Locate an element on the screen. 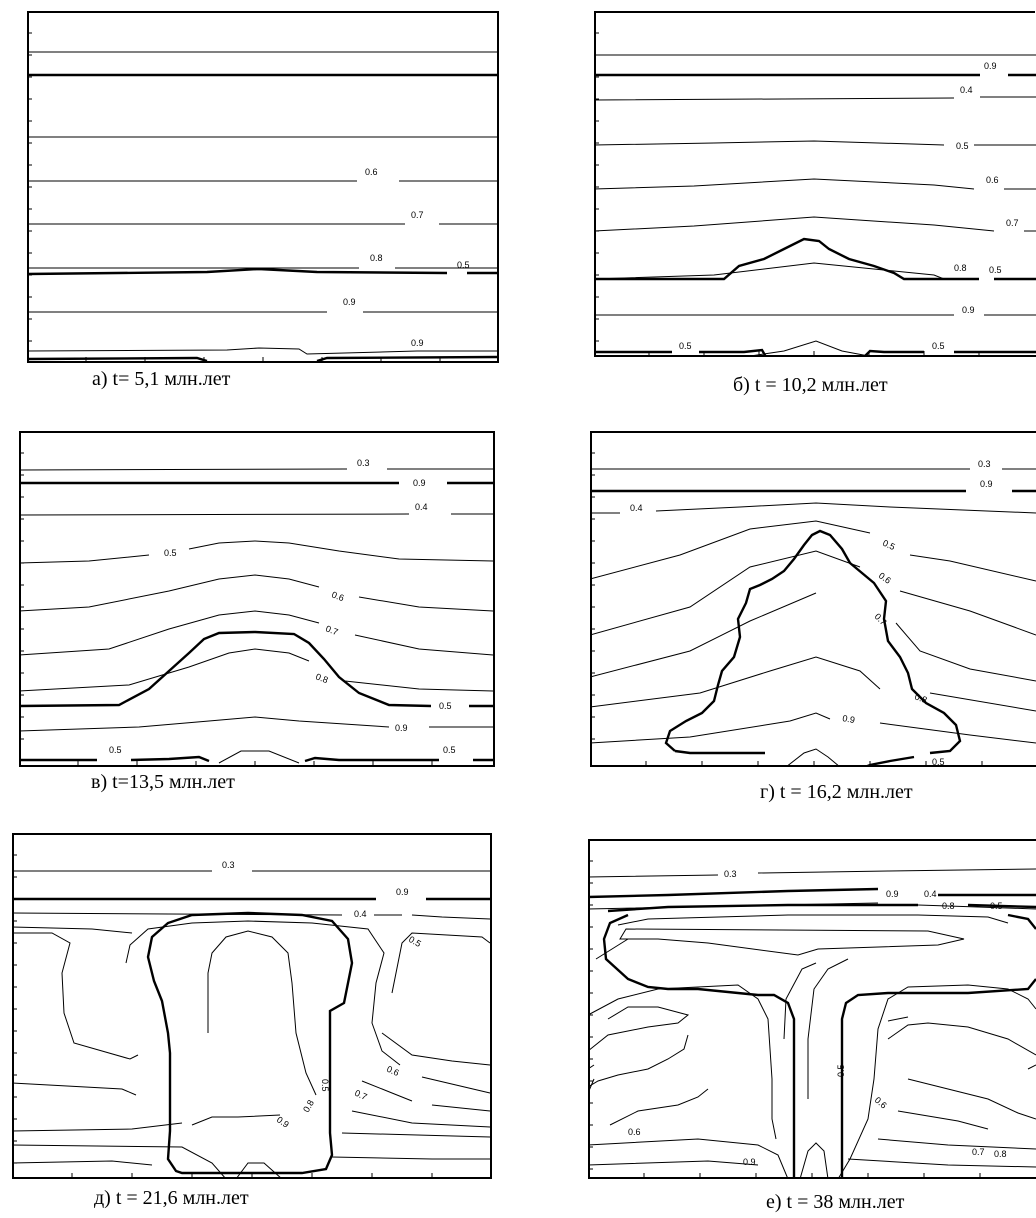 Image resolution: width=1036 pixels, height=1218 pixels. panel-d: 0.3 0.9 0.4 0.5 0.6 0.7 0.5 0.8 0.9 is located at coordinates (252, 1006).